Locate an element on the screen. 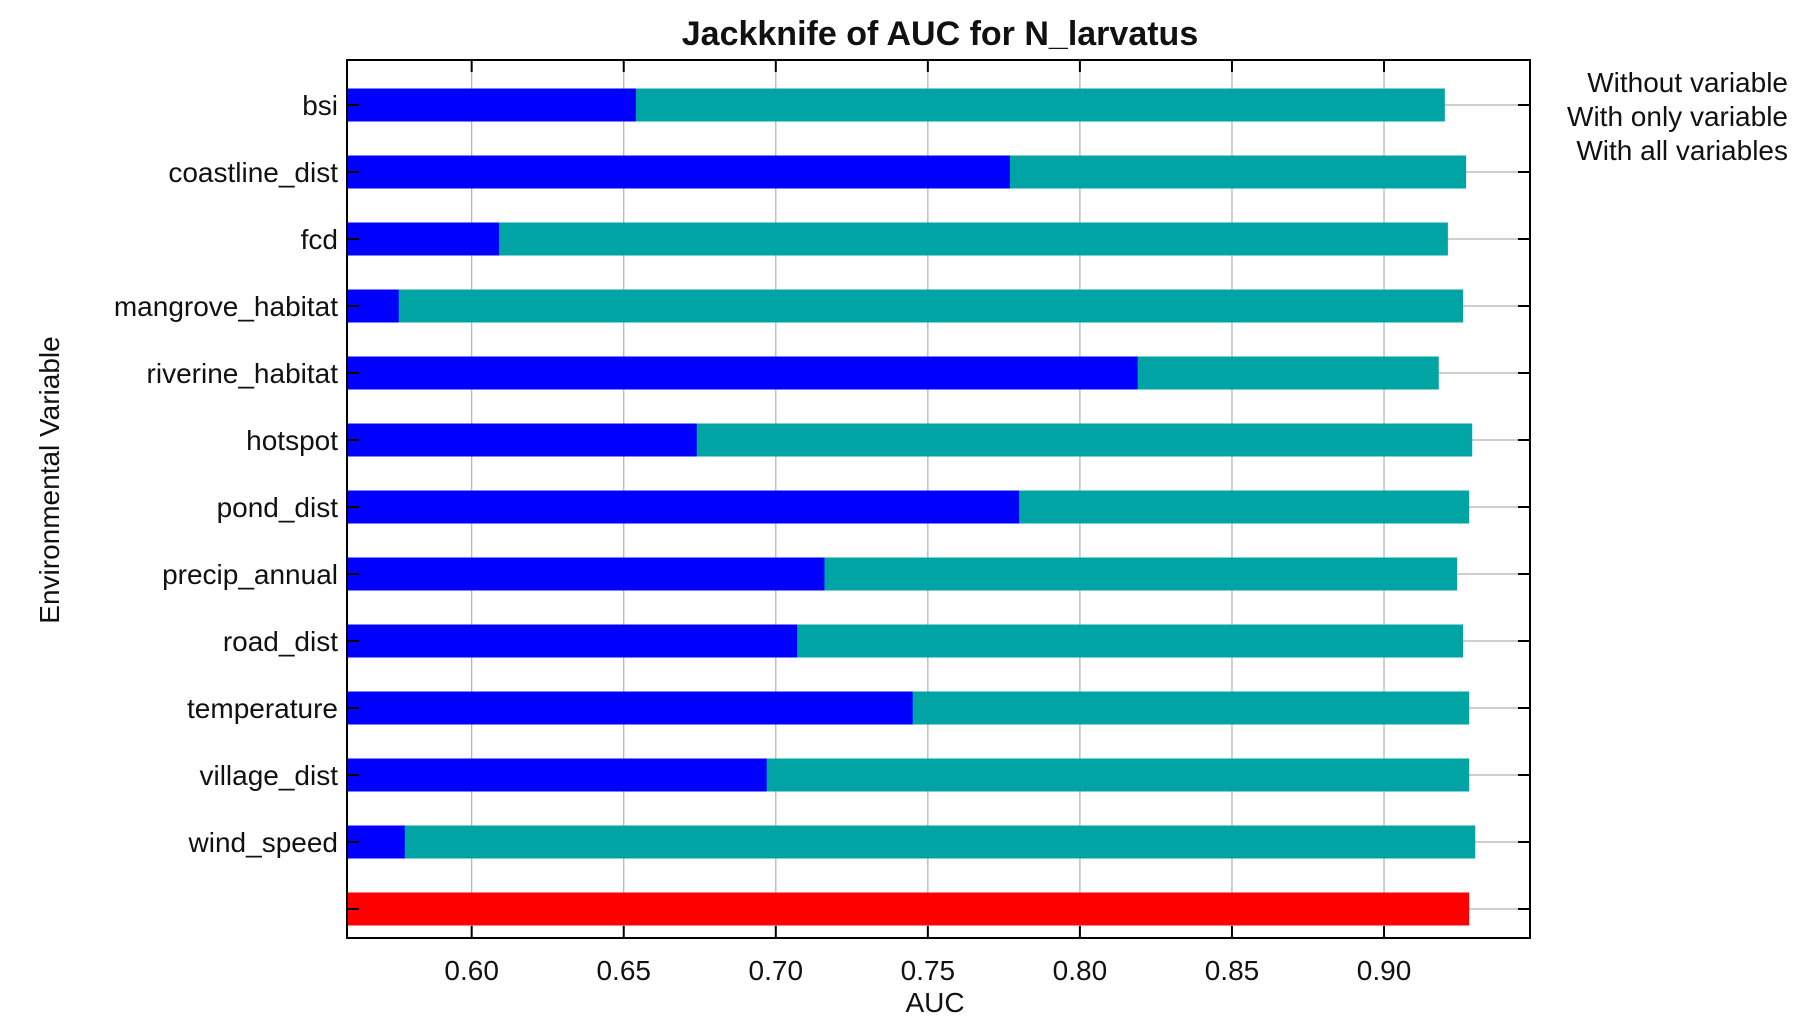 The image size is (1794, 1017). bar-with-all-variables is located at coordinates (908, 909).